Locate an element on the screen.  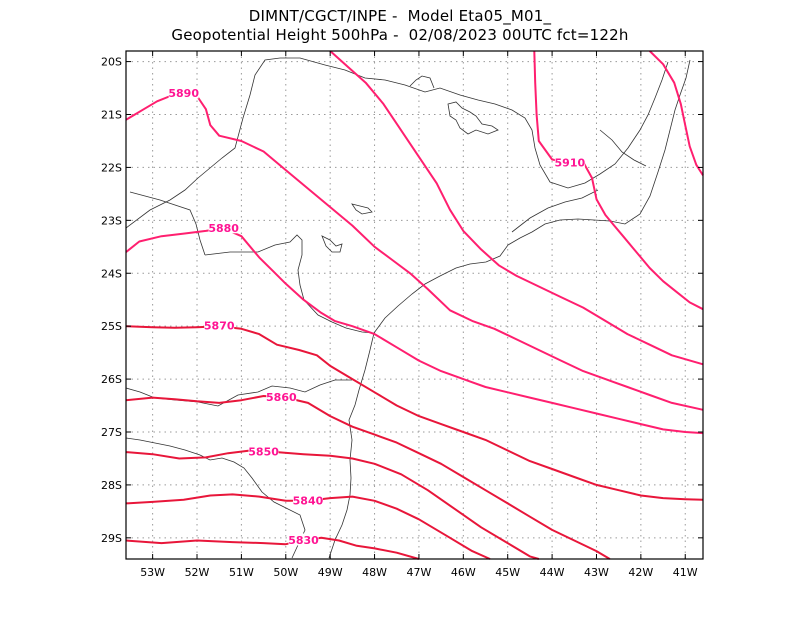
border-pr-sc is located at coordinates (289, 284).